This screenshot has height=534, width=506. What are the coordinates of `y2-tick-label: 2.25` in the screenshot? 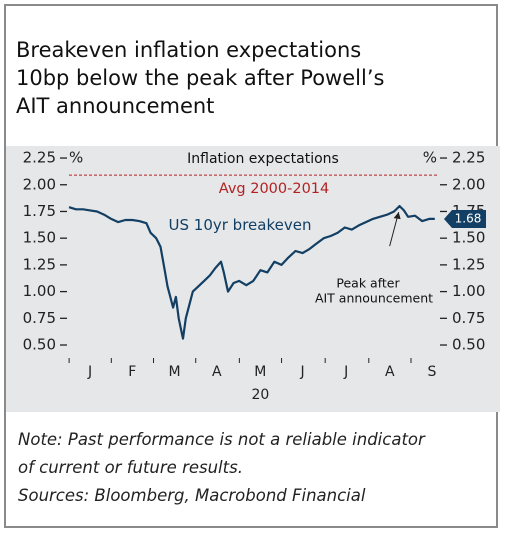 It's located at (468, 158).